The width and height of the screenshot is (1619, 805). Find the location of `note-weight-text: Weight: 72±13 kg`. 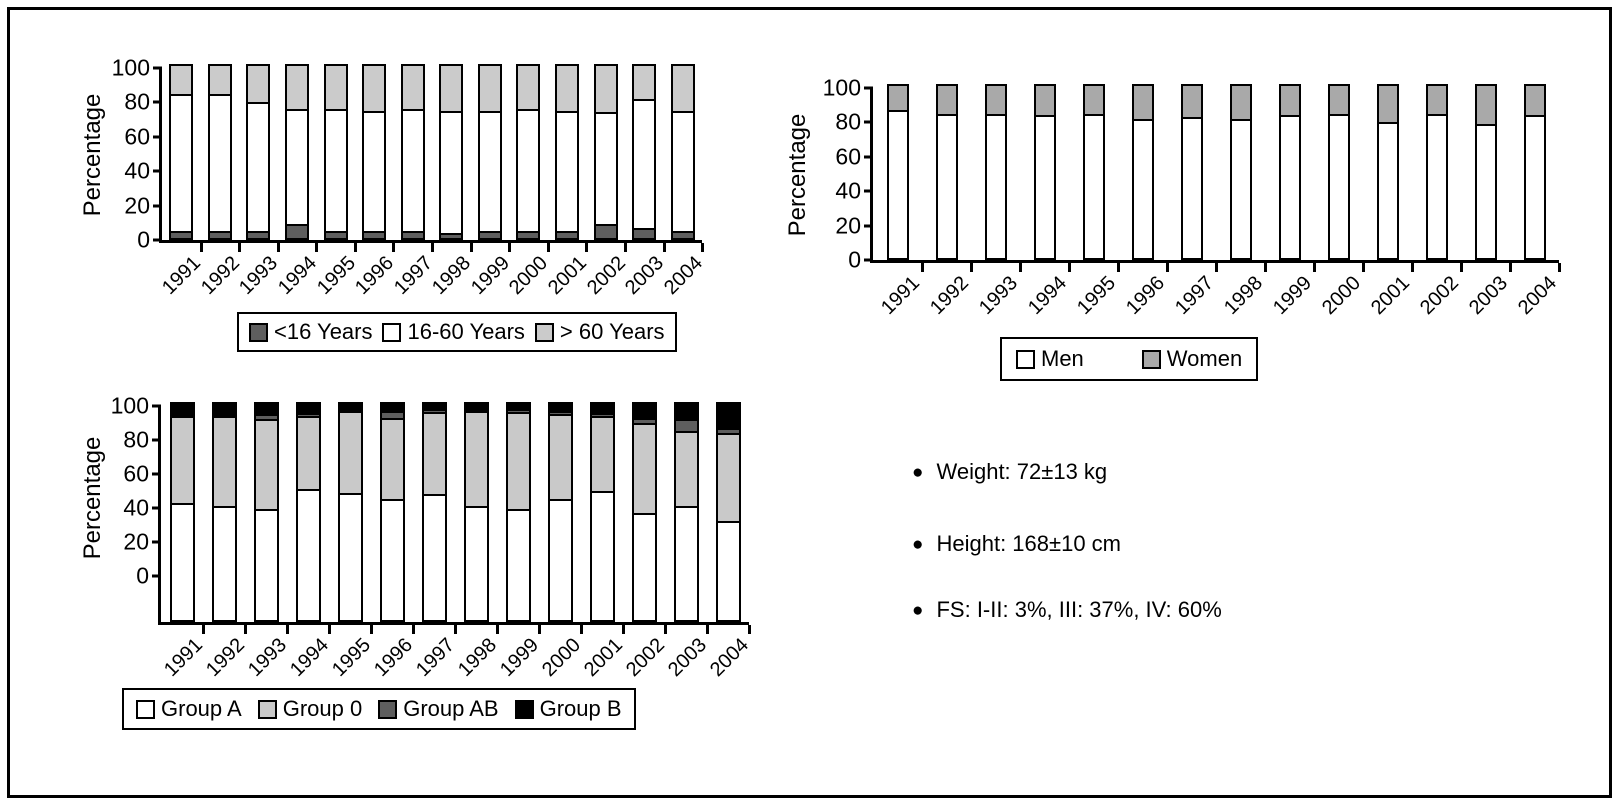

note-weight-text: Weight: 72±13 kg is located at coordinates (1022, 471).